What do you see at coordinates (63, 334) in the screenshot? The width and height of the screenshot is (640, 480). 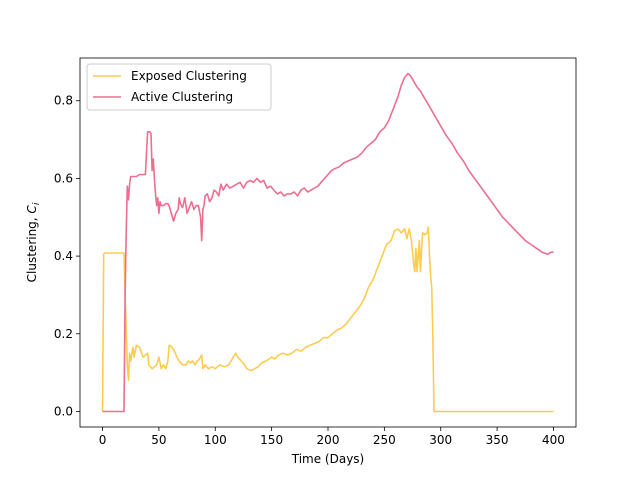 I see `y-tick-label: 0.2` at bounding box center [63, 334].